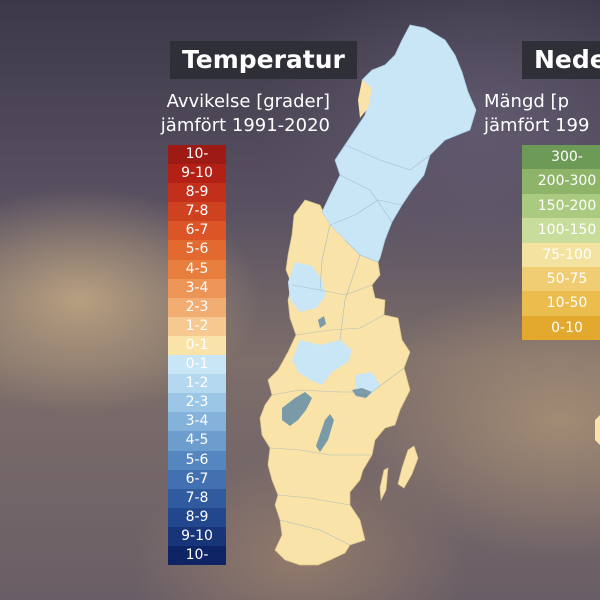 The image size is (600, 600). What do you see at coordinates (331, 228) in the screenshot?
I see `yellow-patch-coast` at bounding box center [331, 228].